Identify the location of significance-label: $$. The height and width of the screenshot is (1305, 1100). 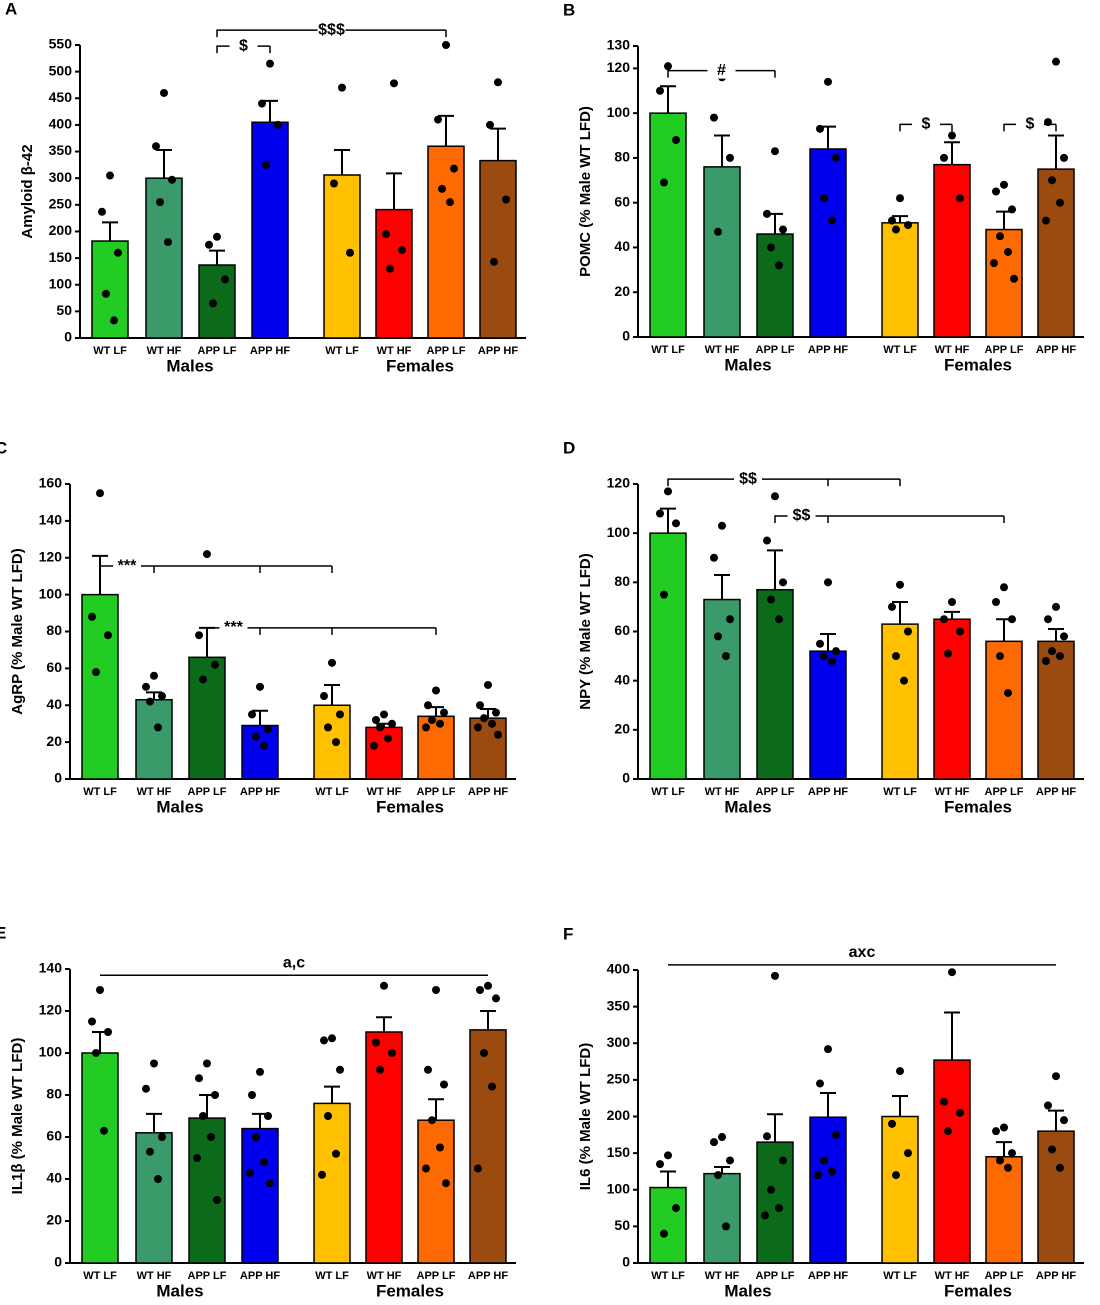
(748, 478).